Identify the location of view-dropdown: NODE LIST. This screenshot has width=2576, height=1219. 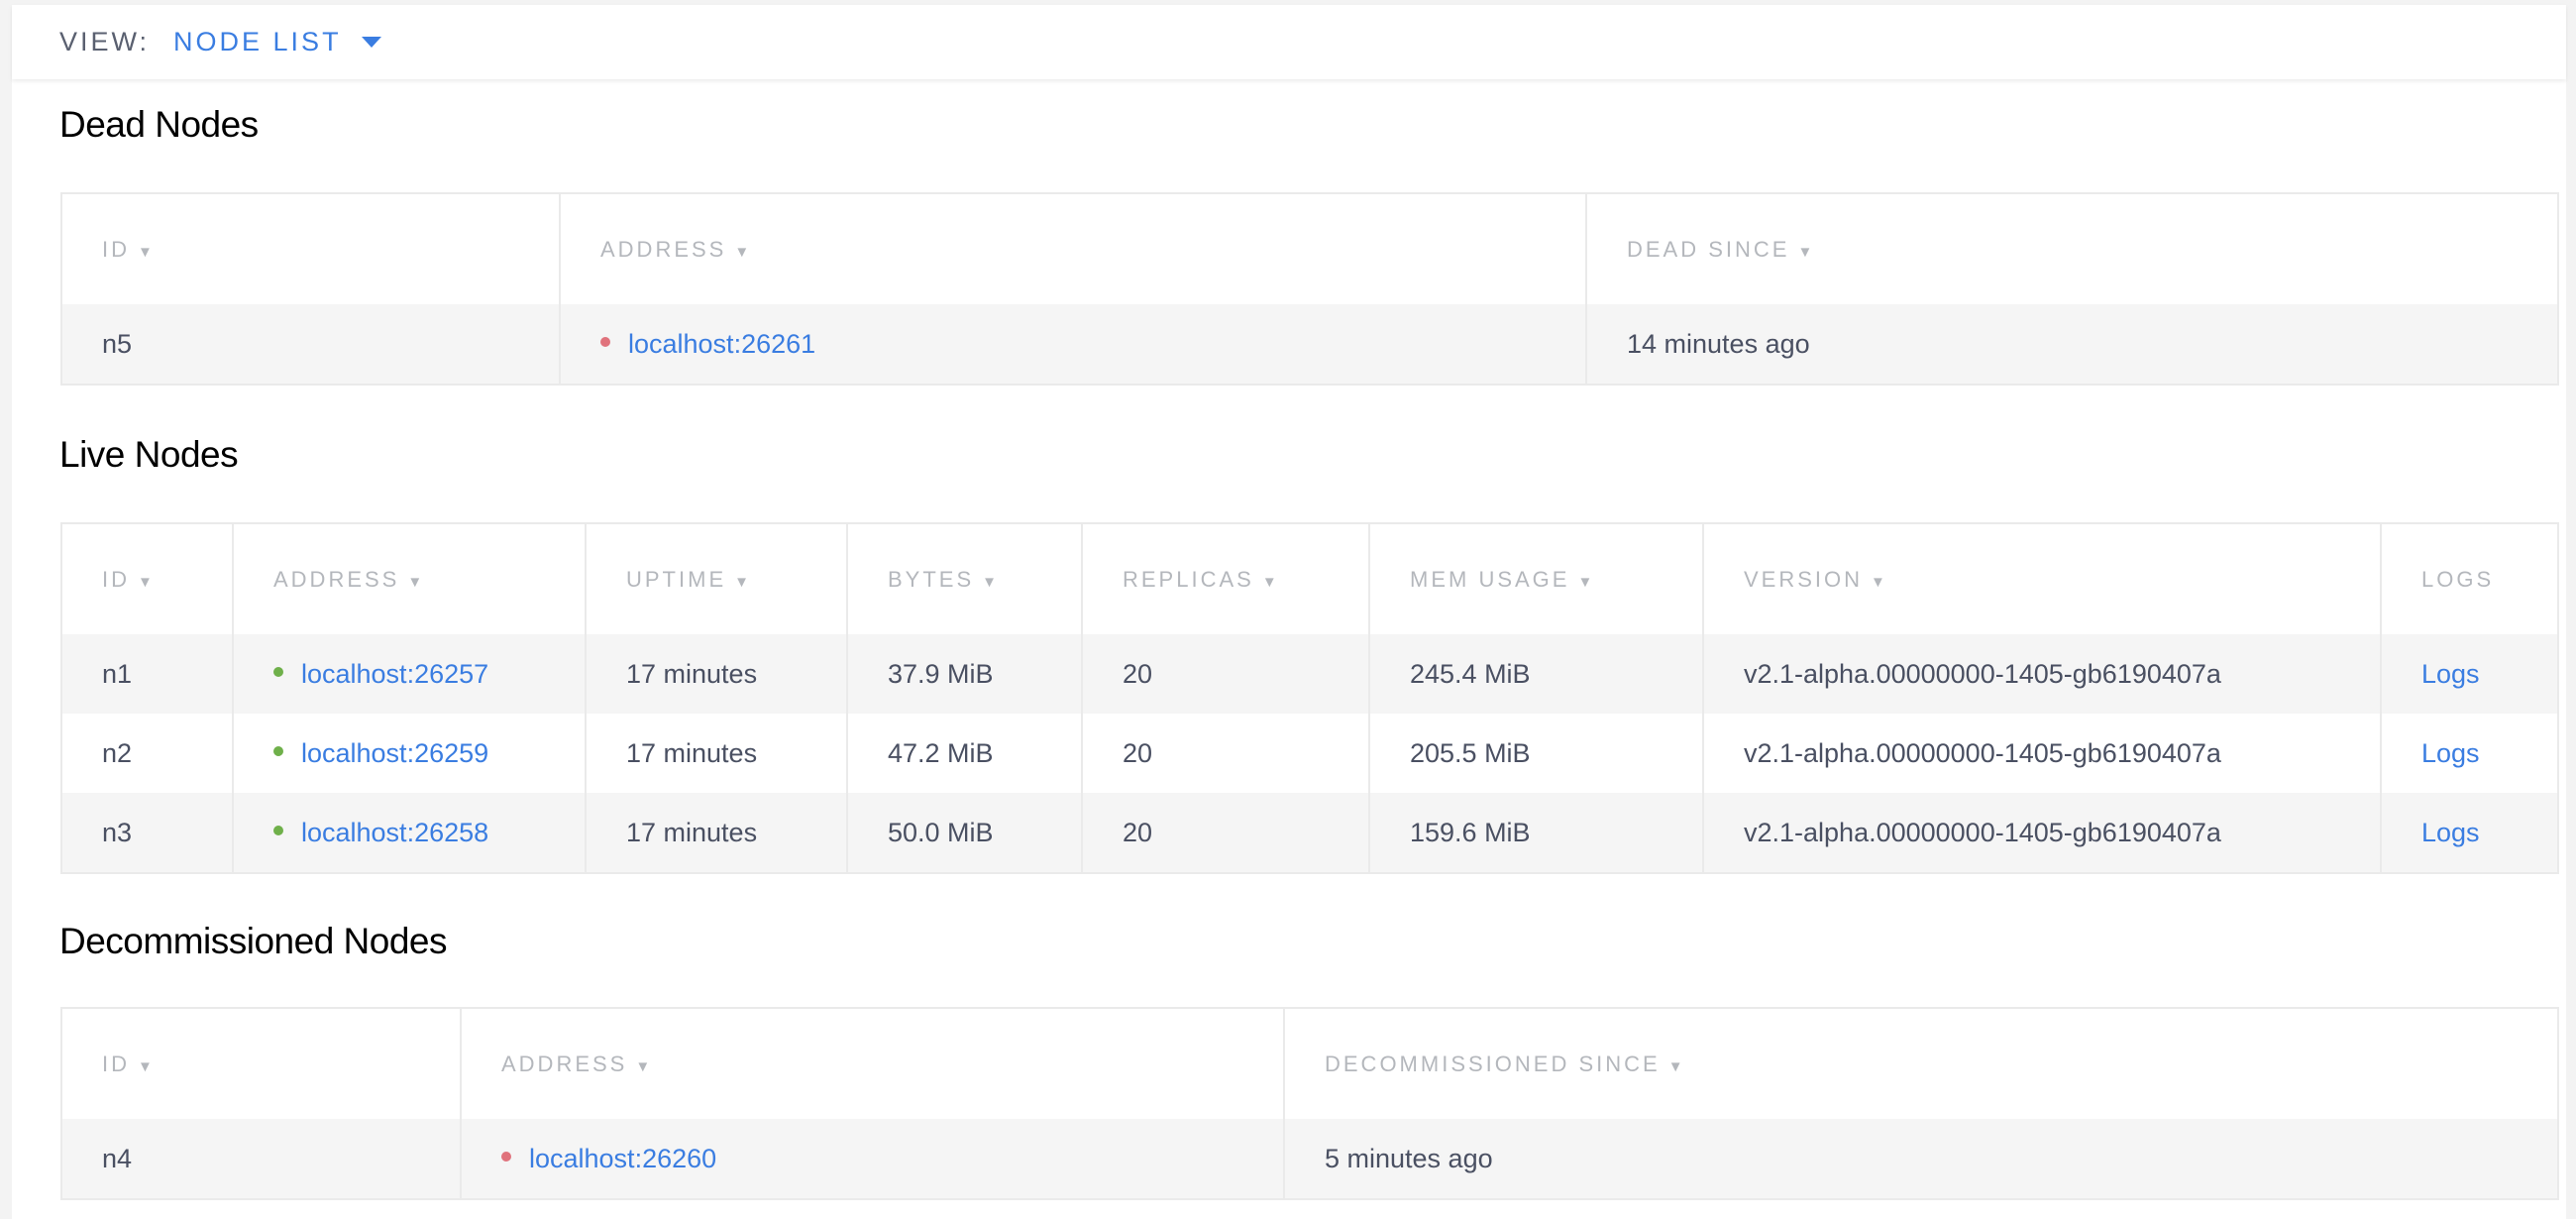
(277, 42).